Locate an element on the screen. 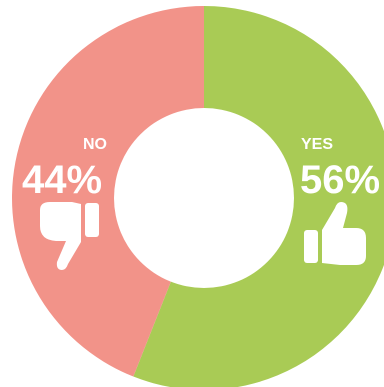 The image size is (384, 387). thumbs-down-icon is located at coordinates (69, 236).